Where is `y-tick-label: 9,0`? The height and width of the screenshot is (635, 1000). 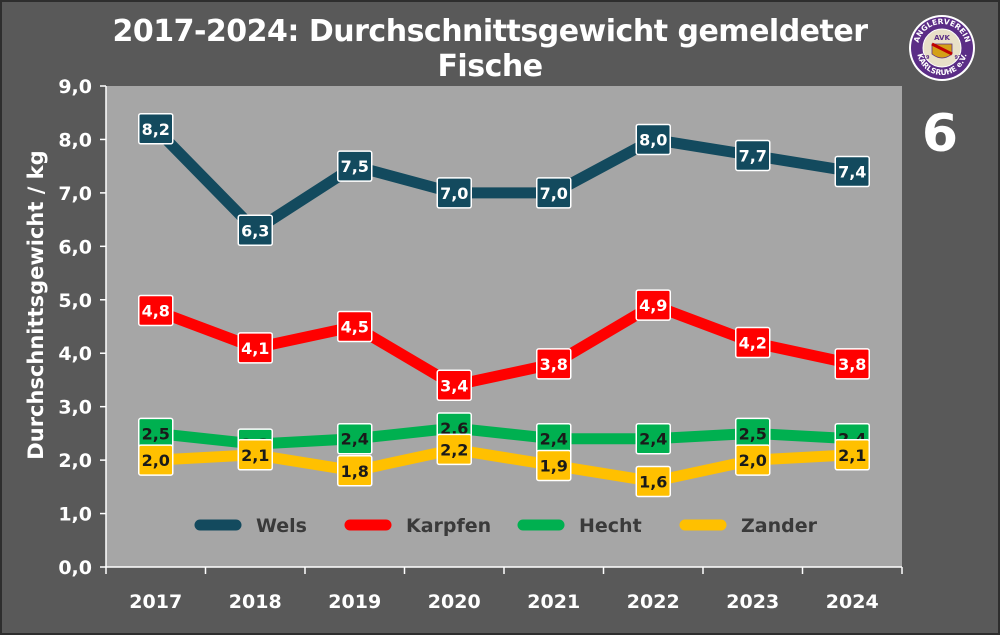
y-tick-label: 9,0 is located at coordinates (75, 87).